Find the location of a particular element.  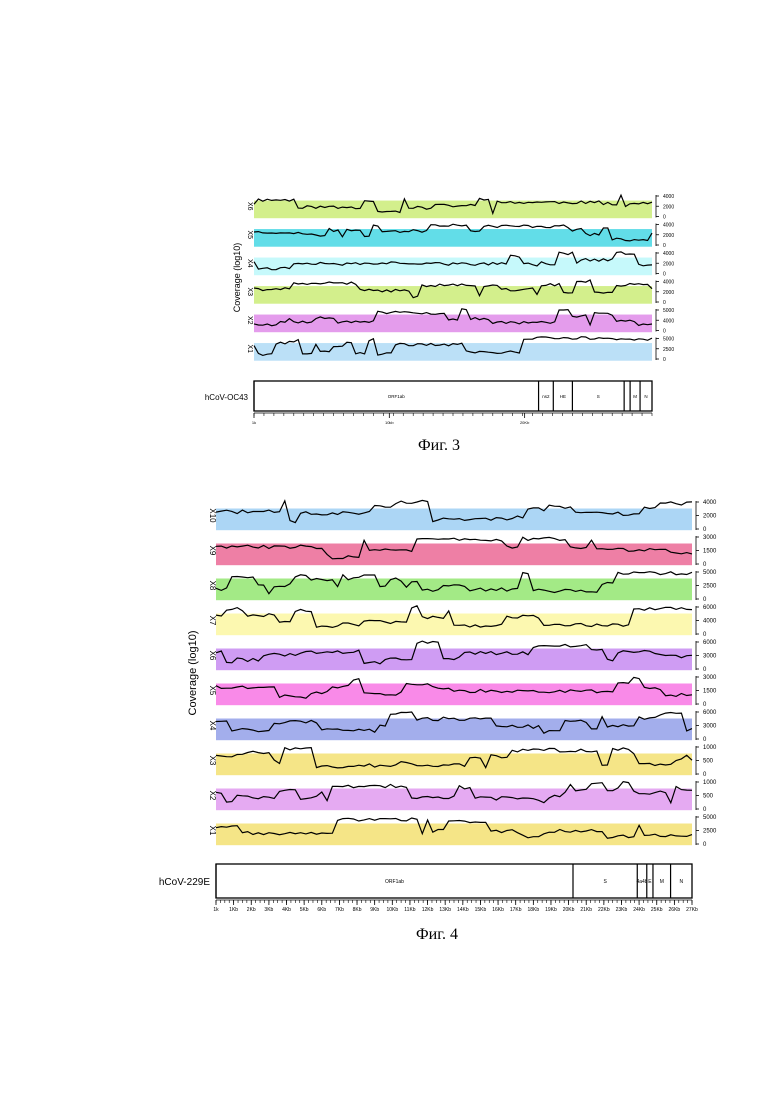

x-tick-label: 11Kb is located at coordinates (410, 910).